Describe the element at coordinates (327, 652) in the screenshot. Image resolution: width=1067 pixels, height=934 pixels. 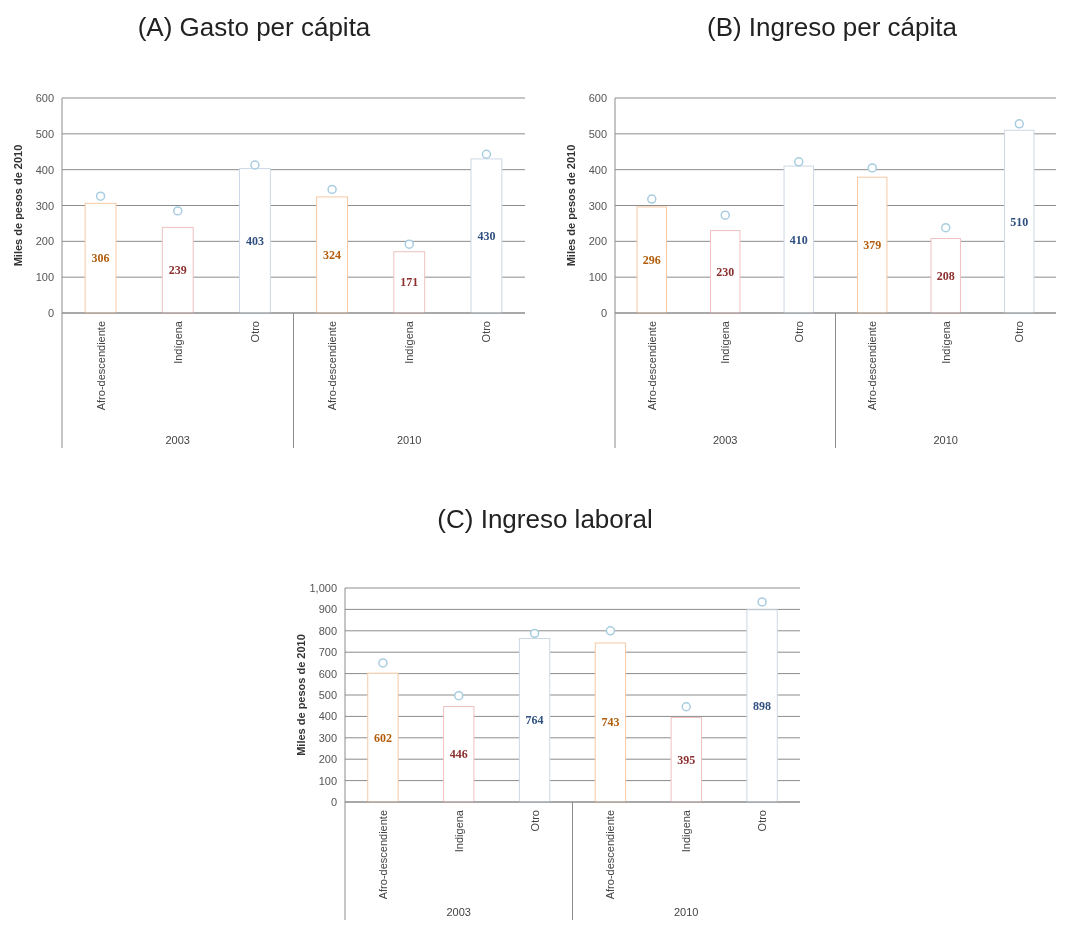
I see `y-tick-label: 700` at that location.